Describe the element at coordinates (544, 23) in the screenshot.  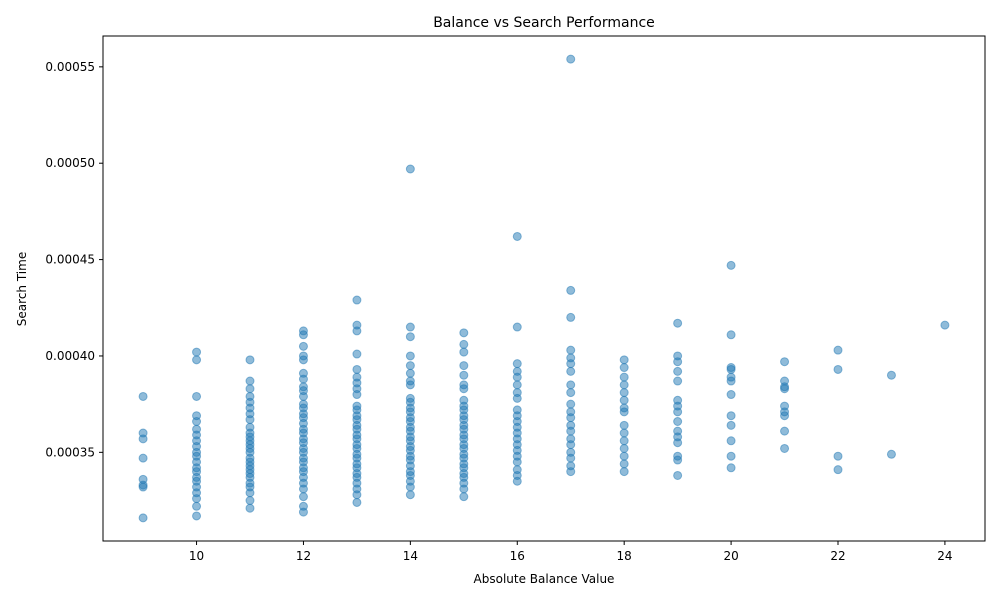
I see `chart-title: Balance vs Search Performance` at that location.